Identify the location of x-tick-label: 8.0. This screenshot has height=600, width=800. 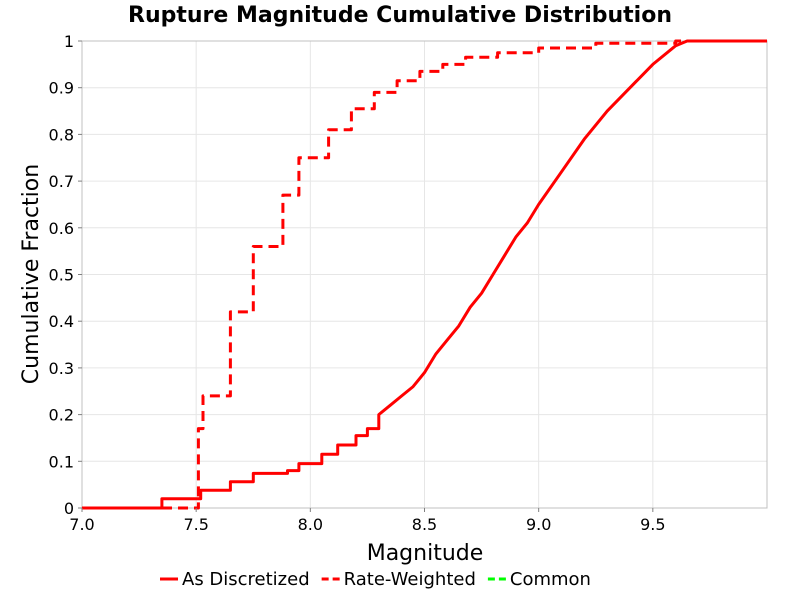
(310, 524).